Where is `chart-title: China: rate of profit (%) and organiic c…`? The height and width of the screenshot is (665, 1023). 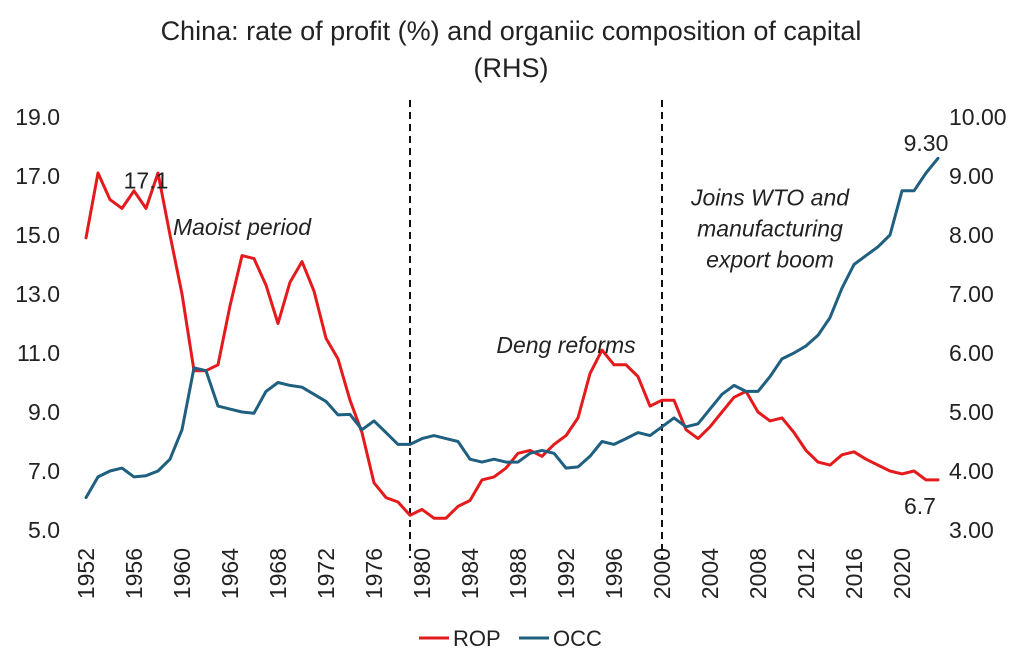
chart-title: China: rate of profit (%) and organiic c… is located at coordinates (511, 49).